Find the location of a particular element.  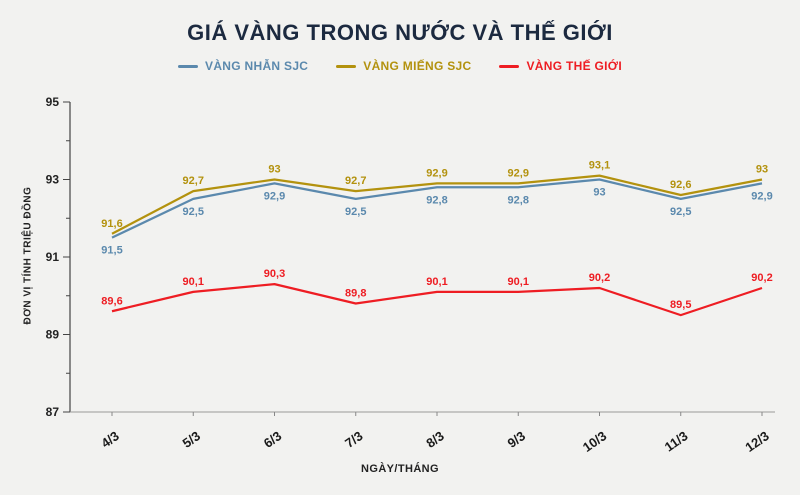

x-tick-label: 4/3 is located at coordinates (109, 439).